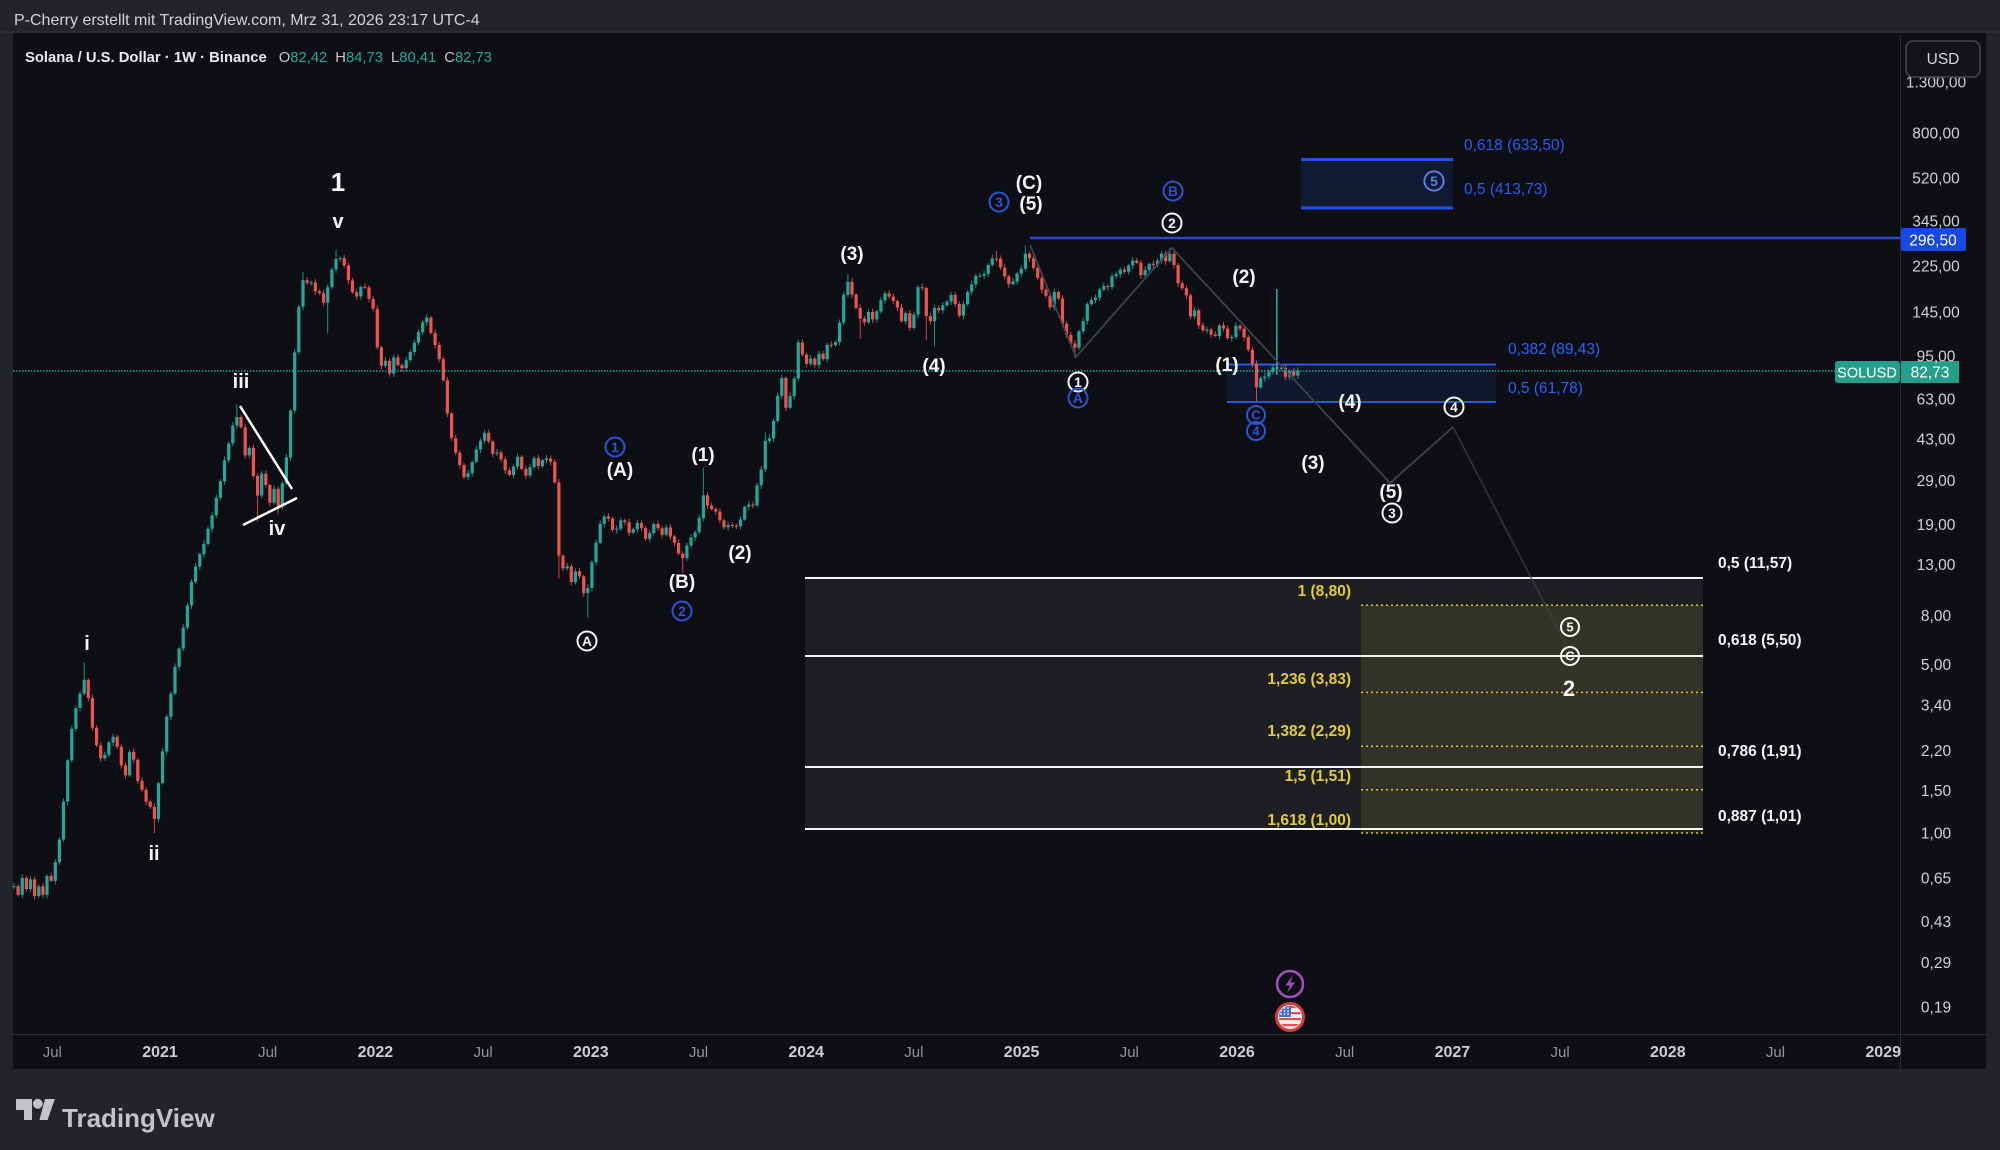 The image size is (2000, 1150). Describe the element at coordinates (1936, 481) in the screenshot. I see `svg-text: 29,00` at that location.